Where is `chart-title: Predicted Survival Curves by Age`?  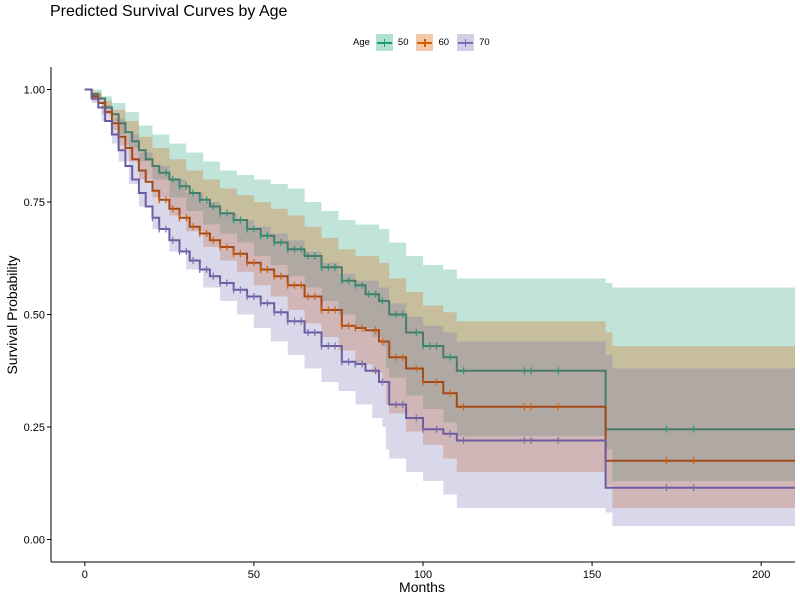 chart-title: Predicted Survival Curves by Age is located at coordinates (169, 11).